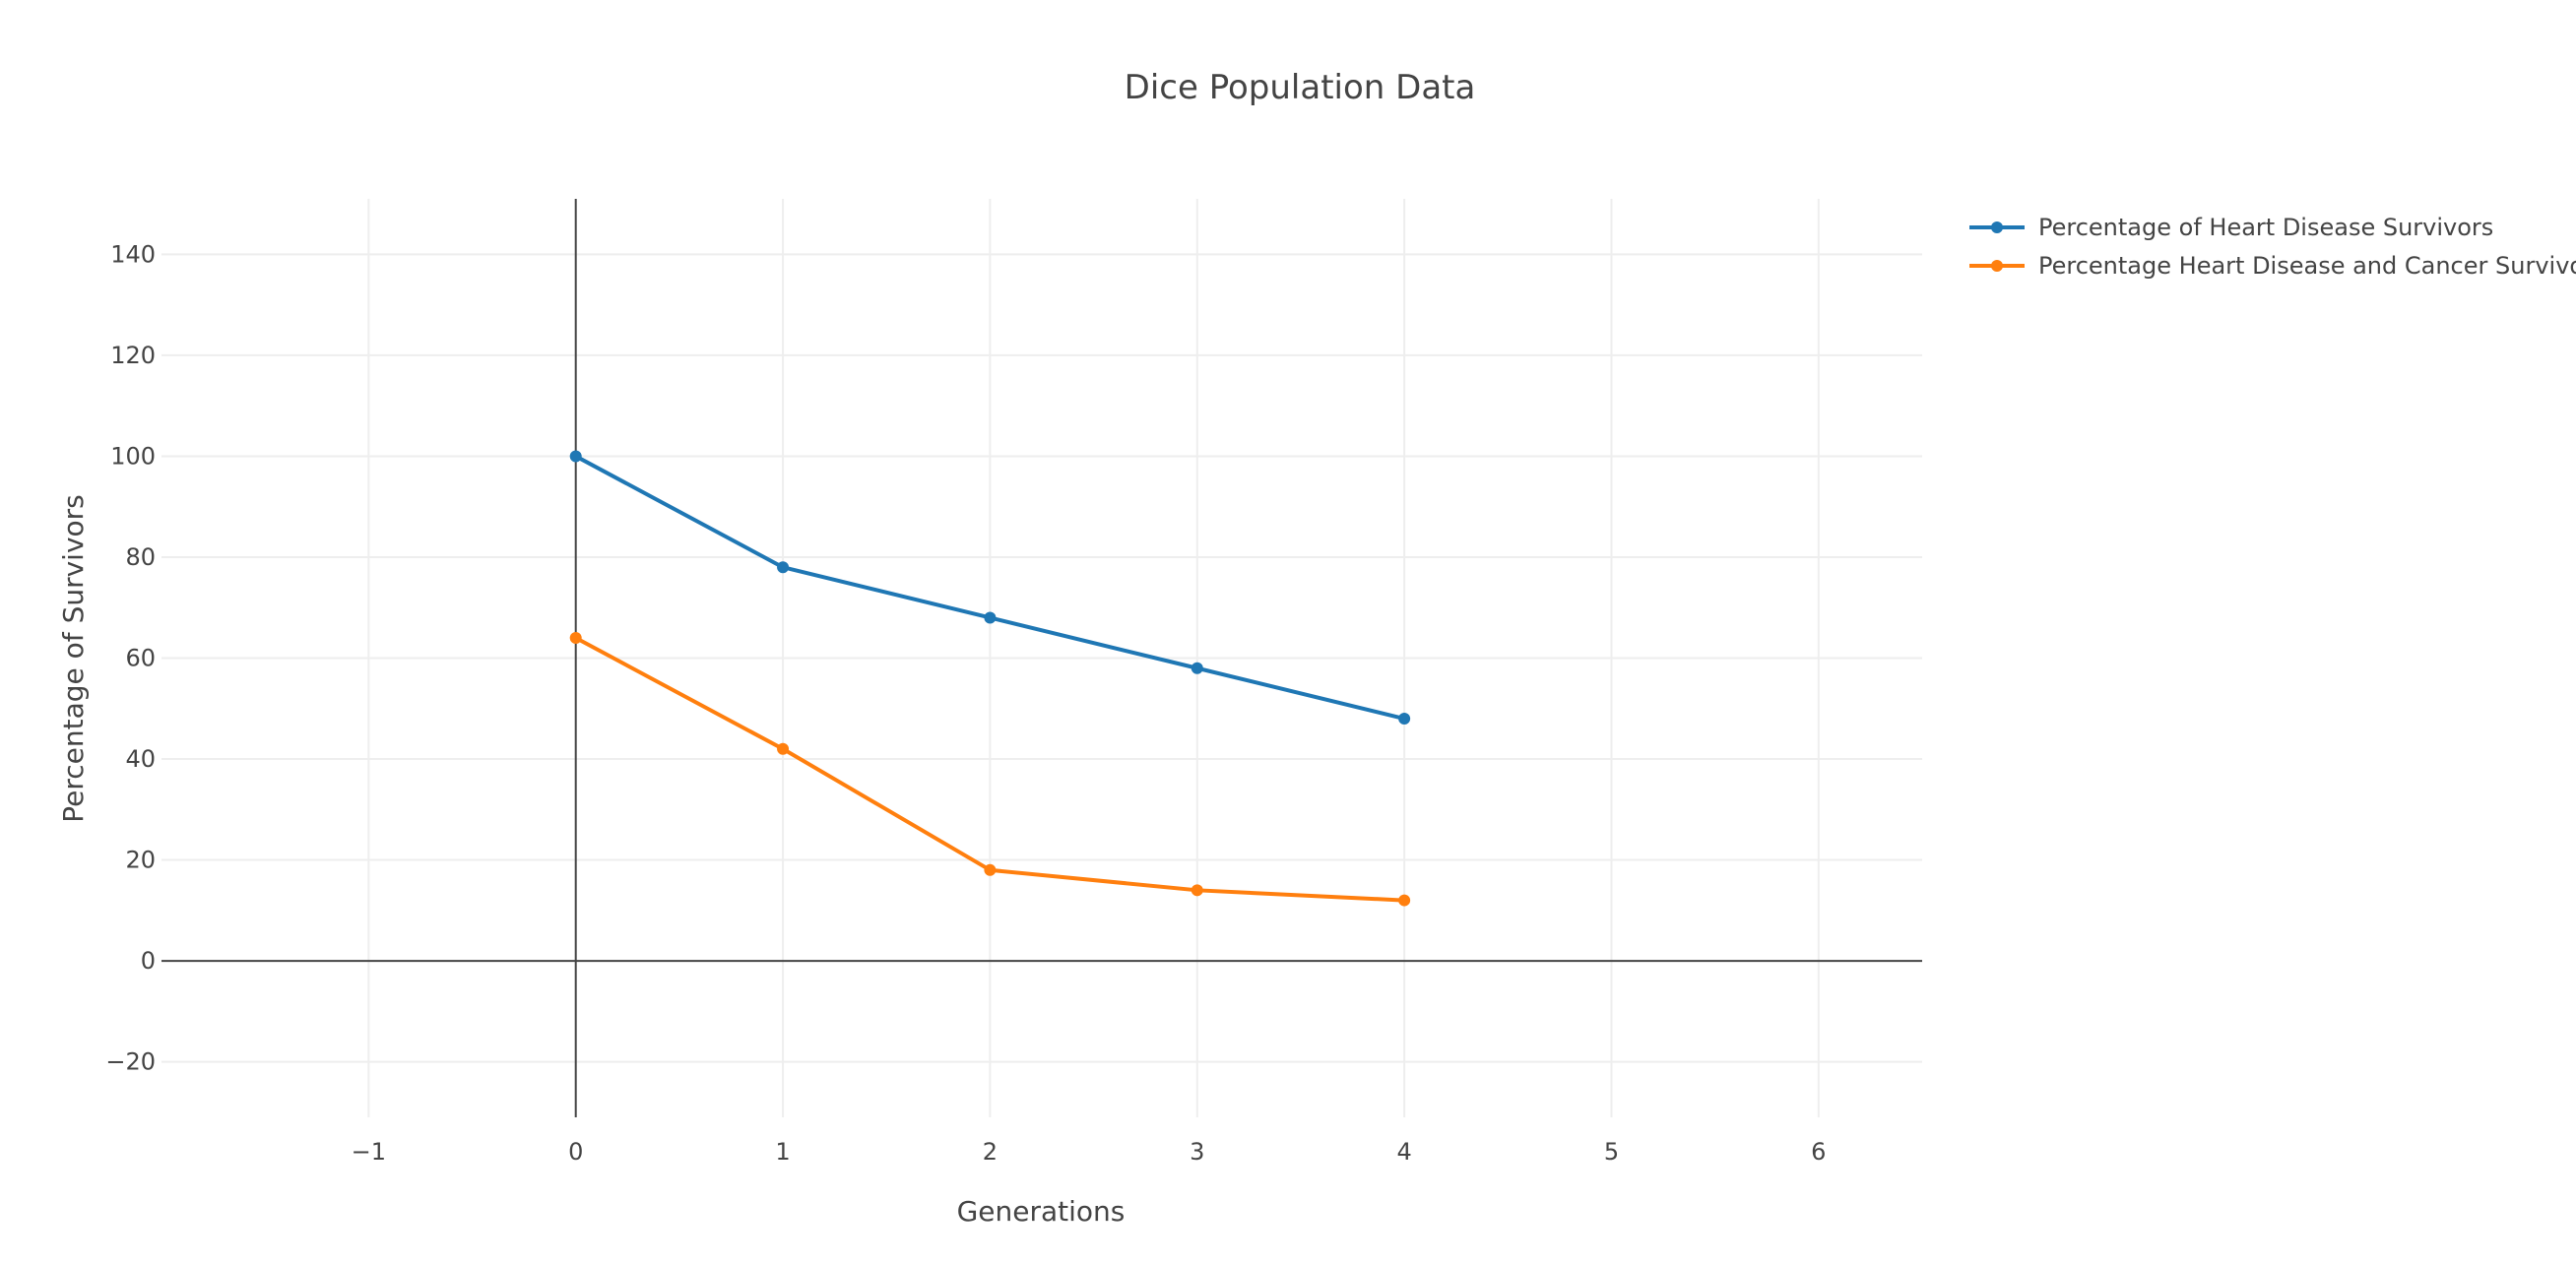 This screenshot has width=2576, height=1264. Describe the element at coordinates (1818, 1152) in the screenshot. I see `x-tick-label: 6` at that location.